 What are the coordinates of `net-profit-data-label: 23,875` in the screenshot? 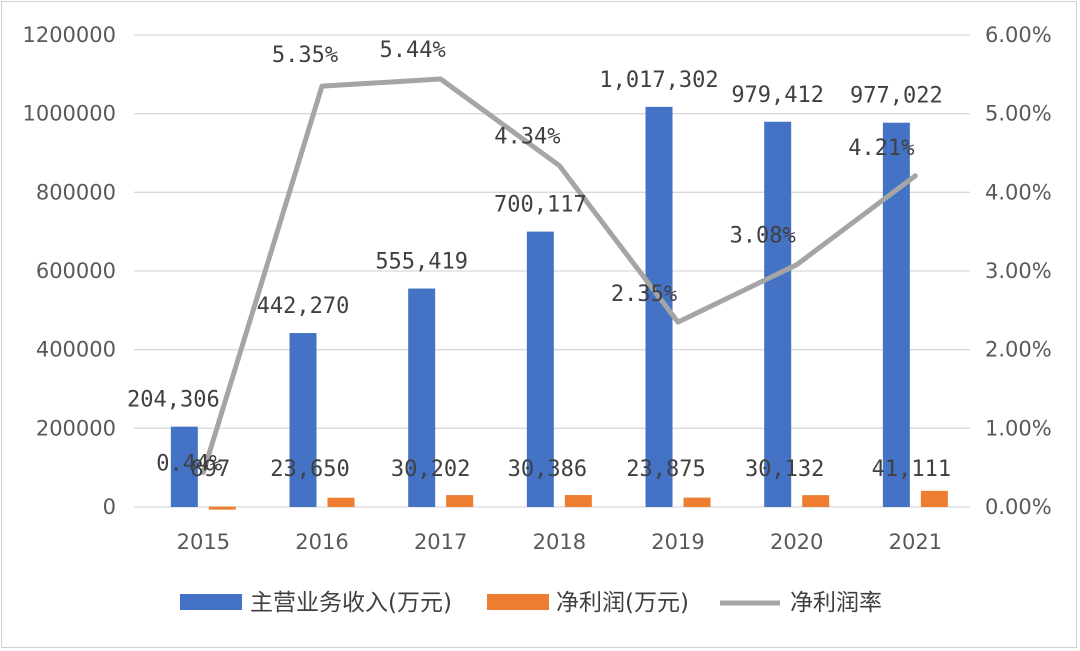 It's located at (665, 469).